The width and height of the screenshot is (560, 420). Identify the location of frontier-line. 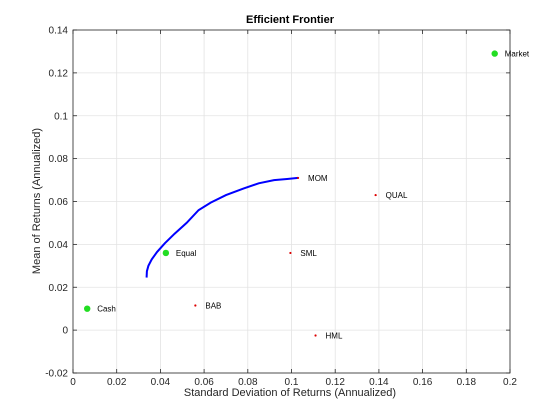
(222, 227).